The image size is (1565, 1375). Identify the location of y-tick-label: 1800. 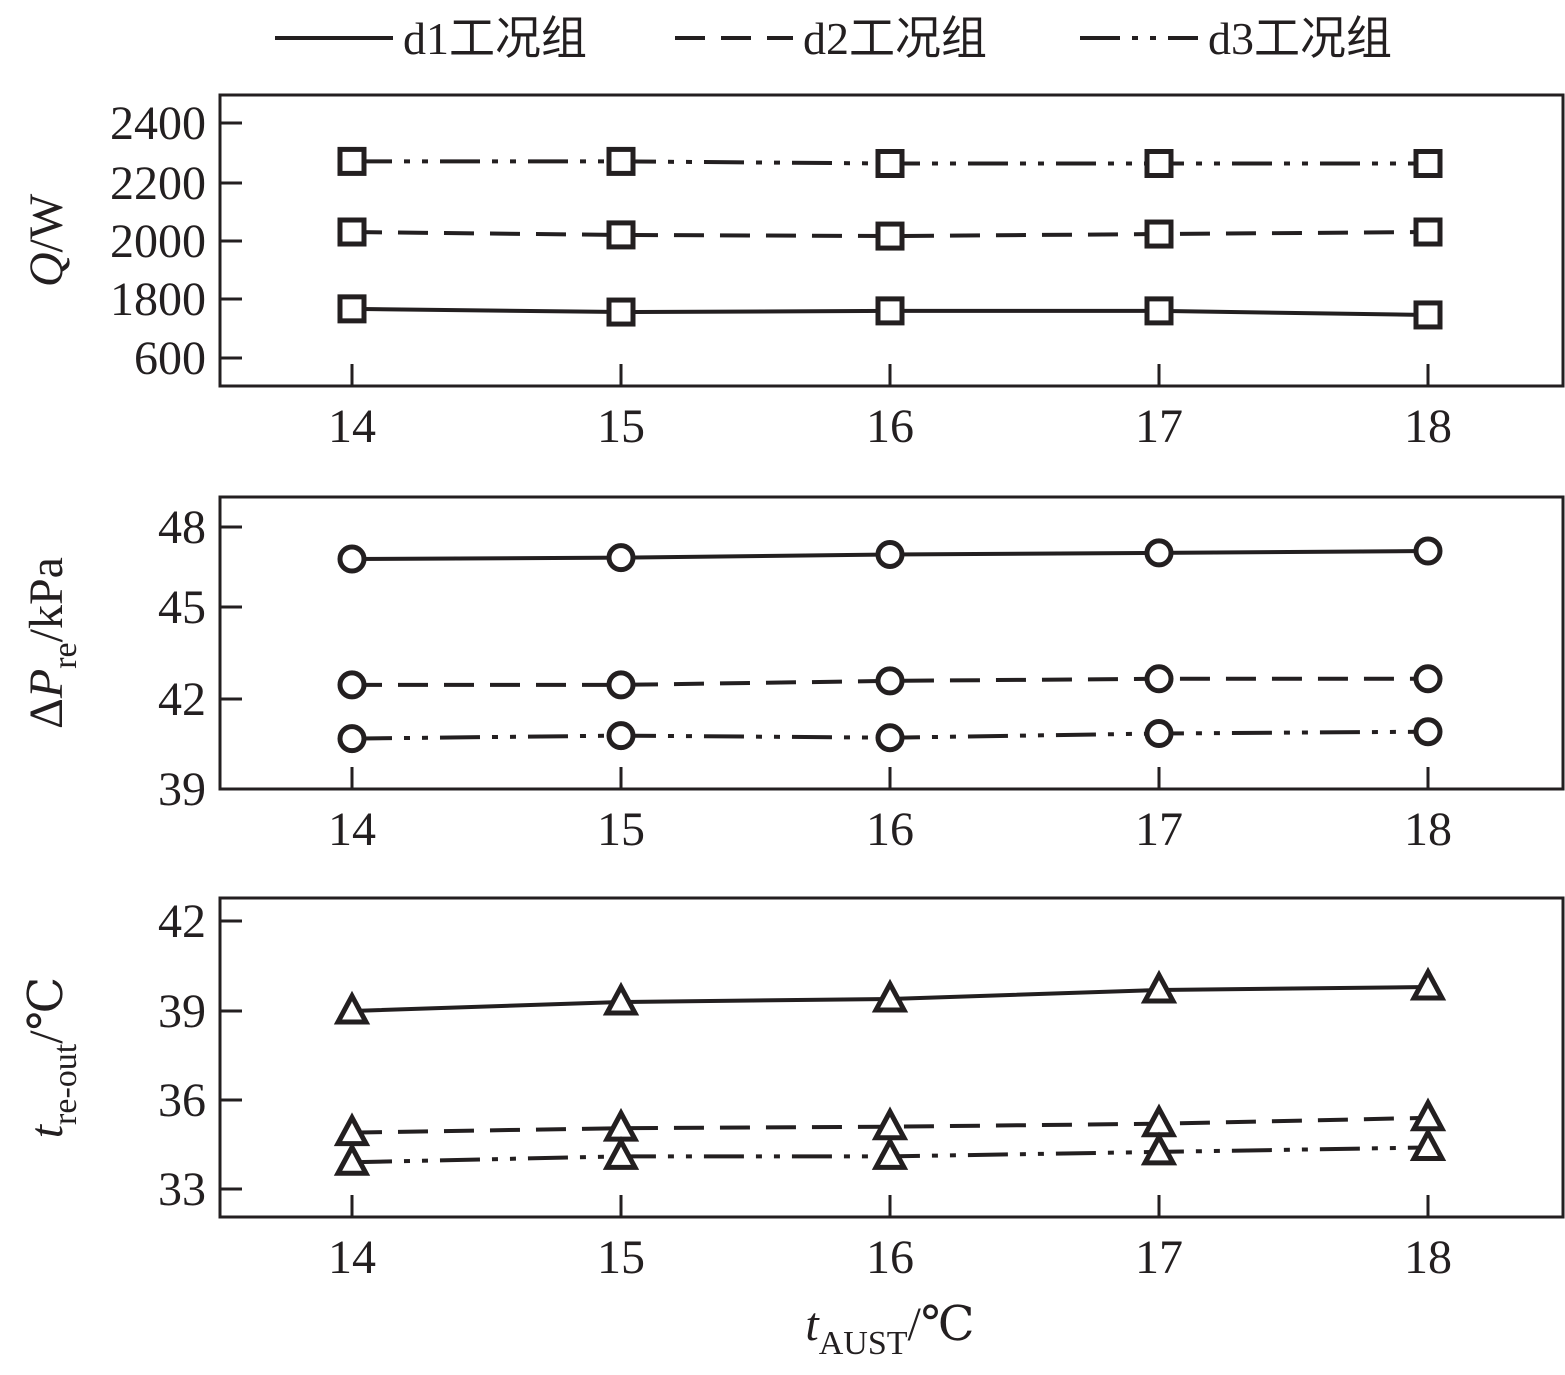
(158, 299).